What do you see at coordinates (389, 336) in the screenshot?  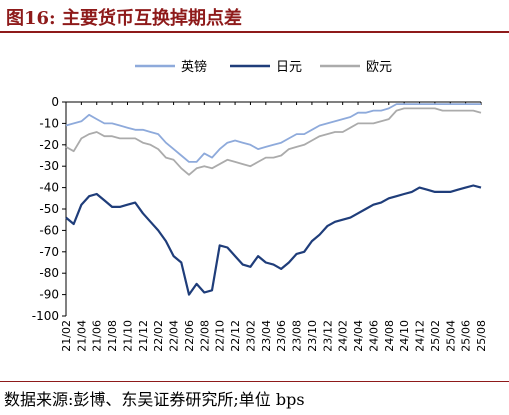 I see `x-tick-label: 24/08` at bounding box center [389, 336].